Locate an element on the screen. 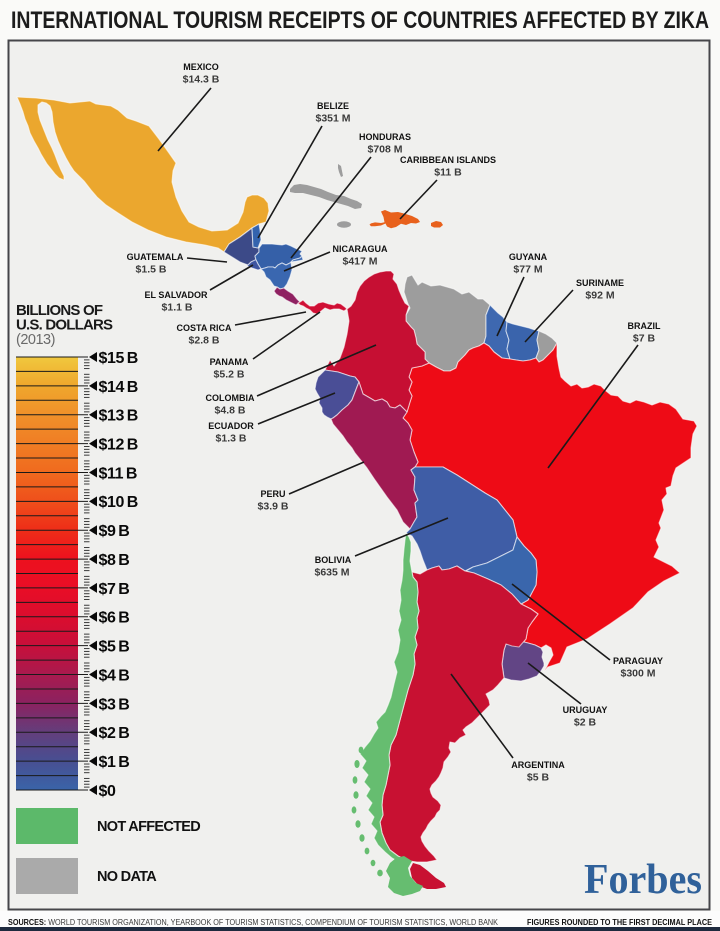 This screenshot has width=720, height=931. svg-text: BILLIONS OF is located at coordinates (59, 310).